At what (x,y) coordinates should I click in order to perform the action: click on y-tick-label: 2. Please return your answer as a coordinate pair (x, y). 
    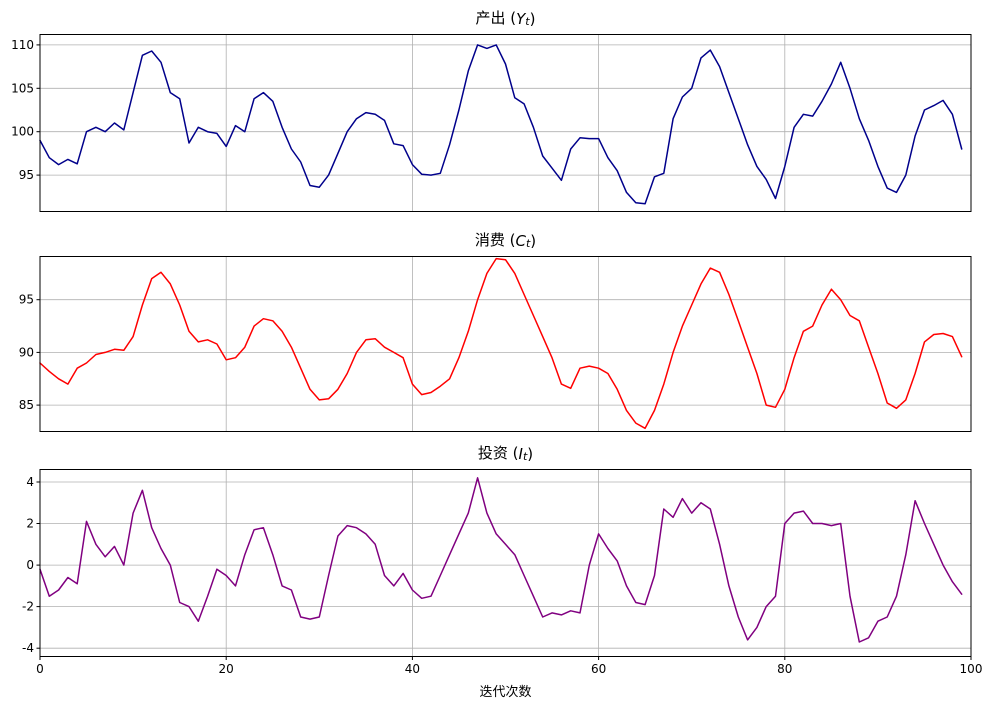
    Looking at the image, I should click on (30, 524).